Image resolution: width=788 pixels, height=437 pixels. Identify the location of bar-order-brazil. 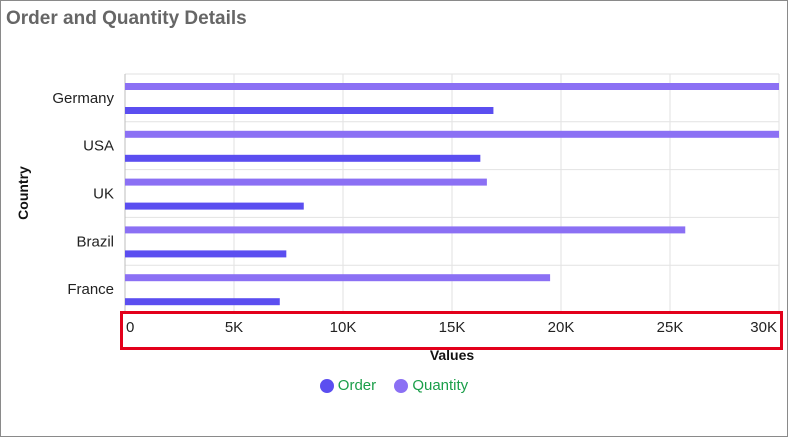
(206, 254).